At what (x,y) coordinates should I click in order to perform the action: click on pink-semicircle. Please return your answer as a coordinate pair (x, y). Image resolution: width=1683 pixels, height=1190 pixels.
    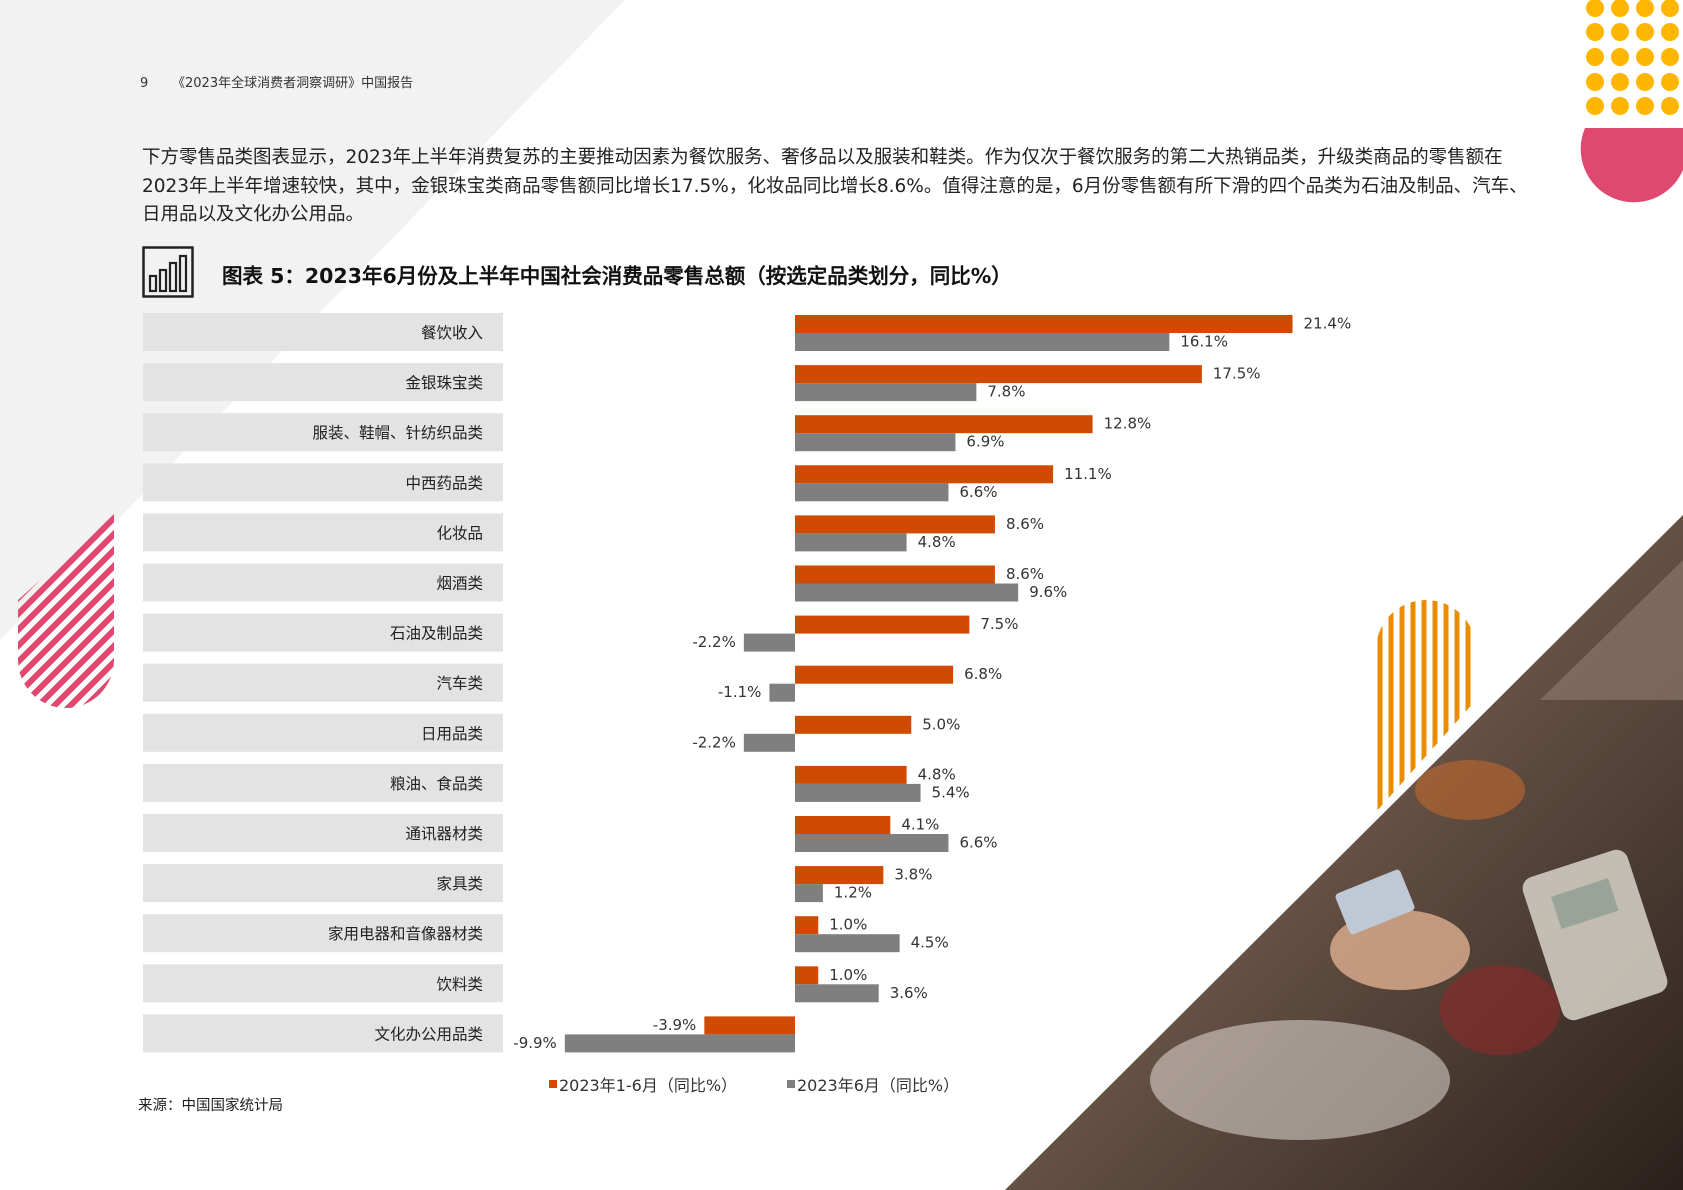
    Looking at the image, I should click on (1631, 165).